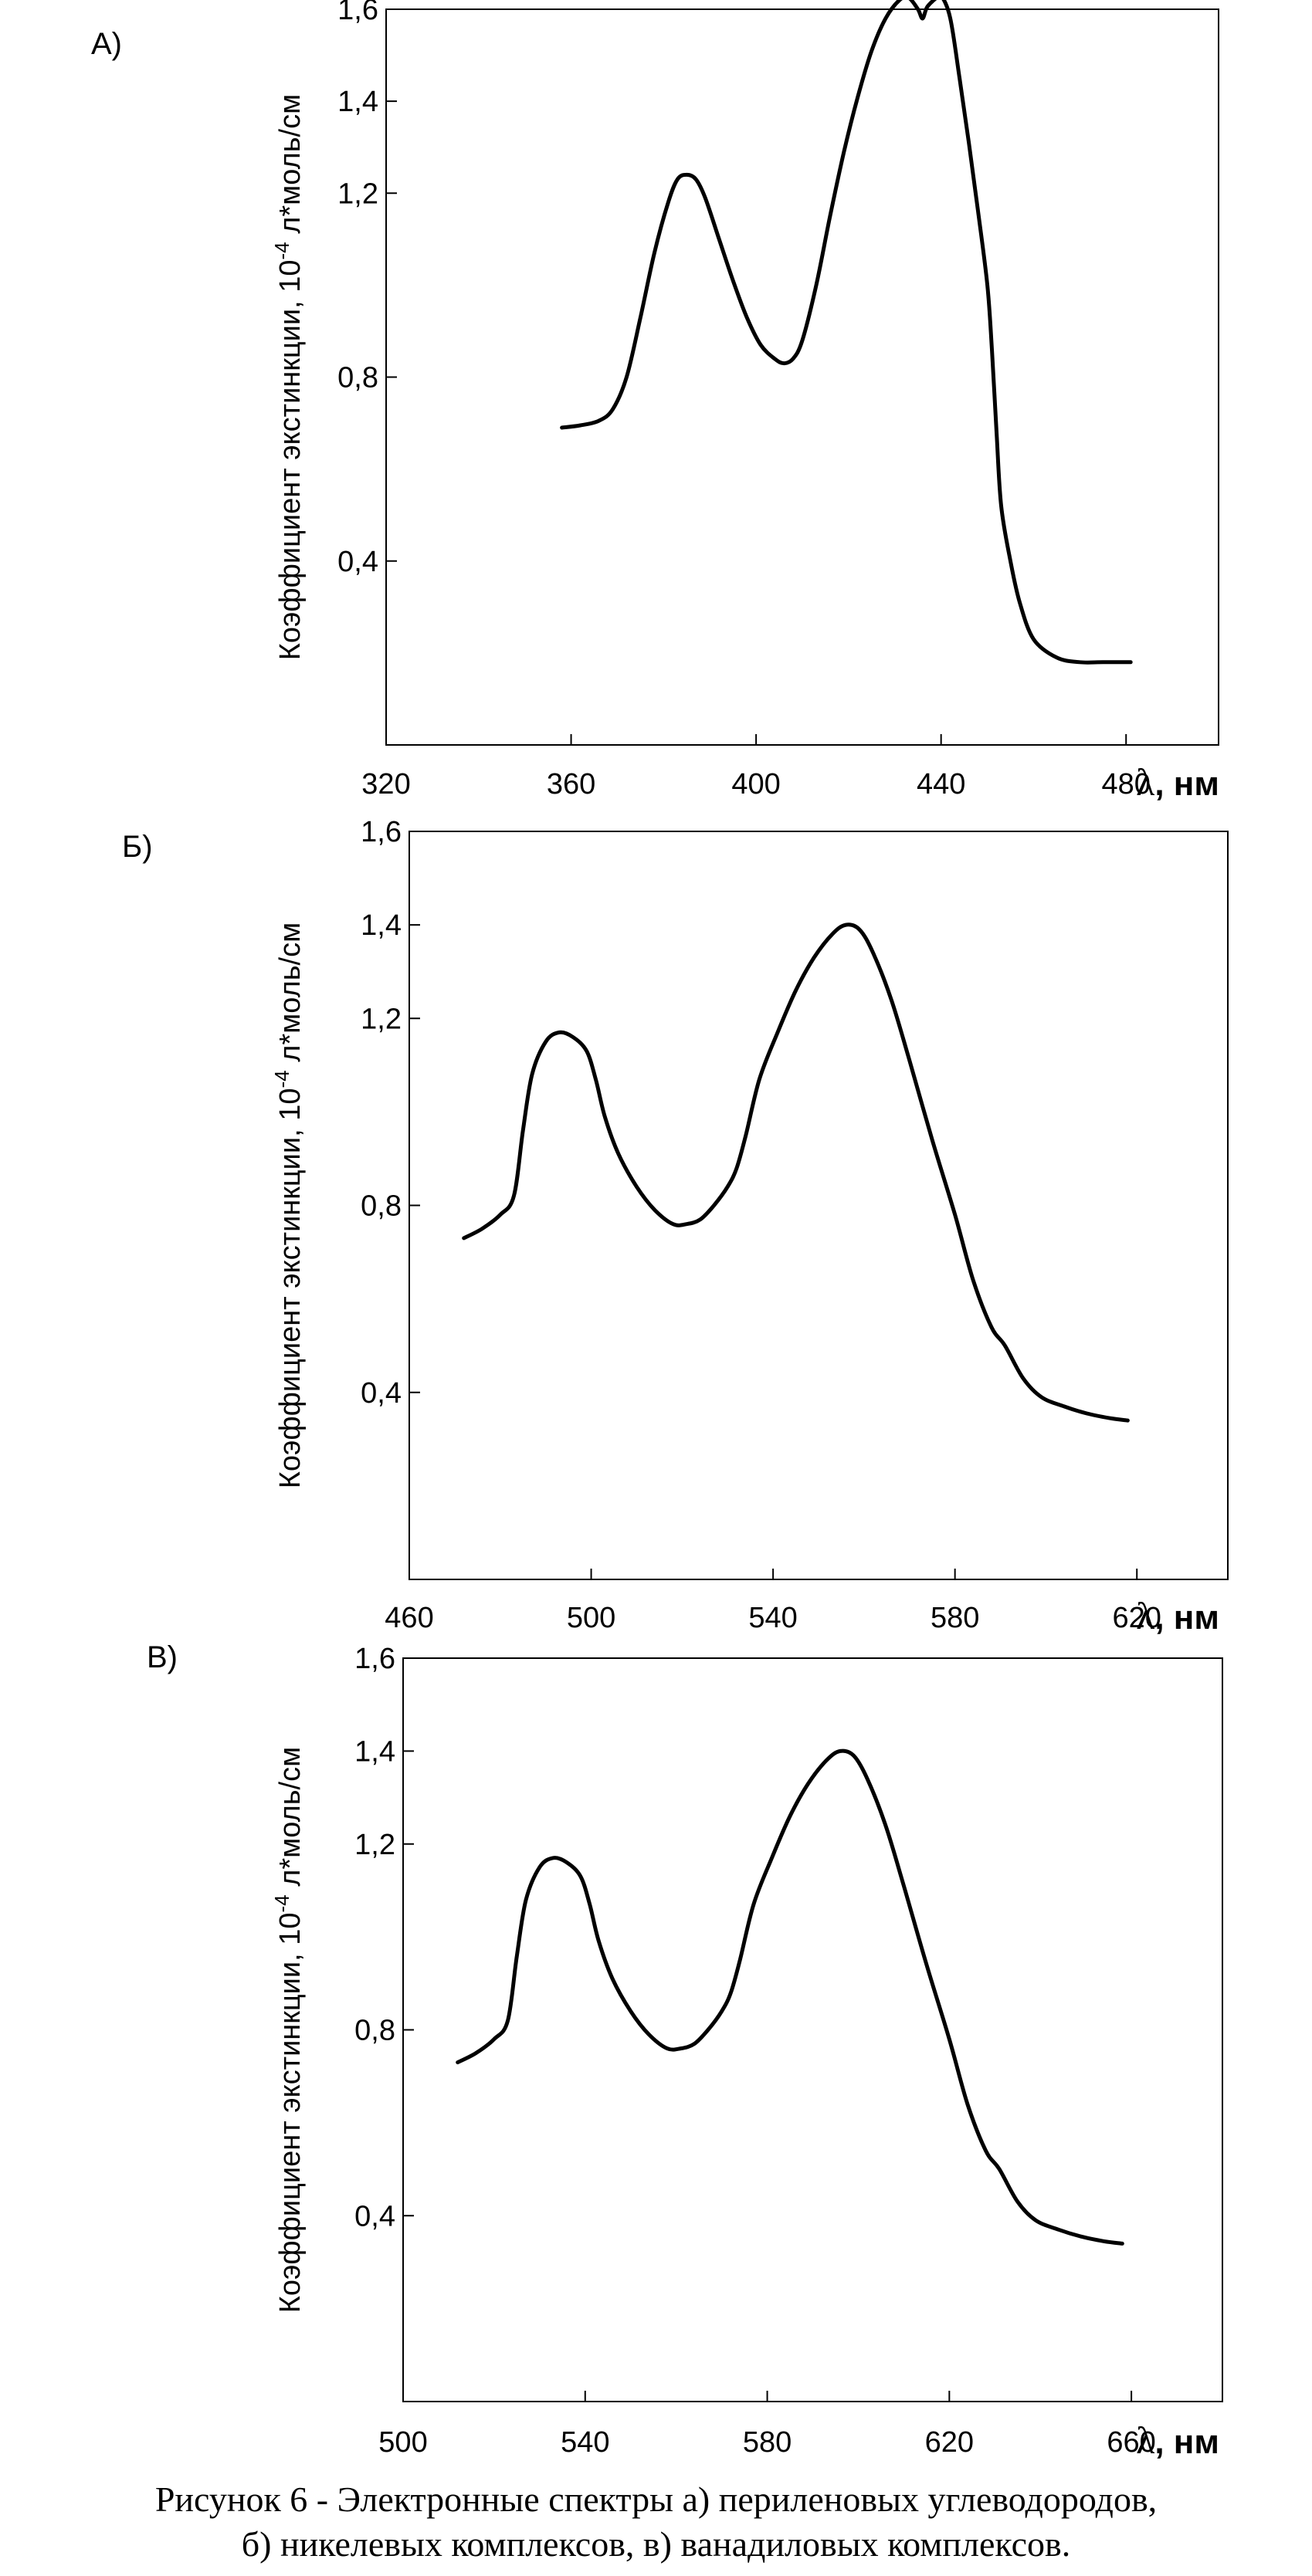  What do you see at coordinates (1126, 785) in the screenshot?
I see `x-tick-label: 480` at bounding box center [1126, 785].